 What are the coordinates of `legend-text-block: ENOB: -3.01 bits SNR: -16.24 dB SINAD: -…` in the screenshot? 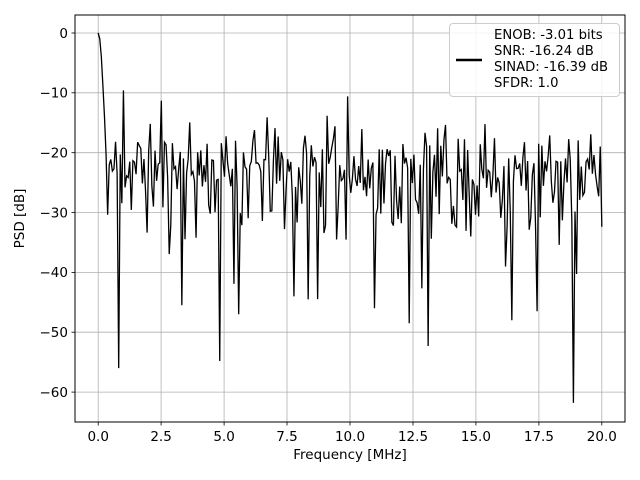 It's located at (551, 60).